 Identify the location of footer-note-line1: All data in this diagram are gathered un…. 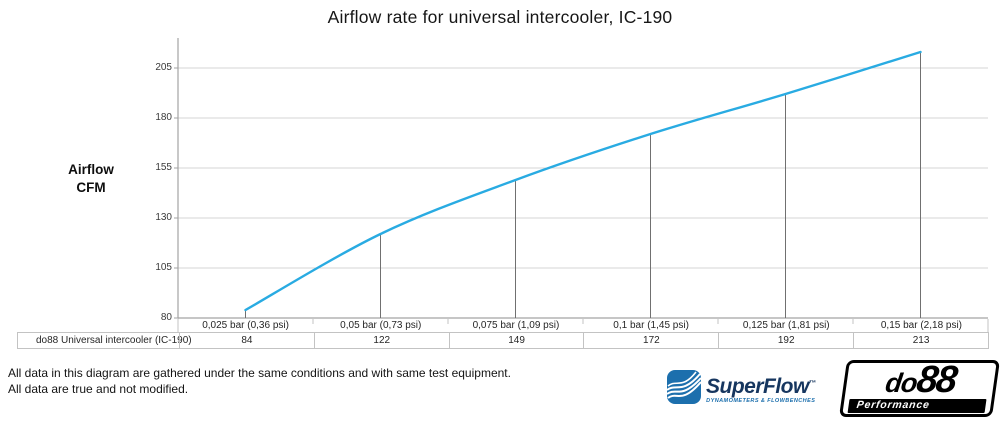
(259, 373).